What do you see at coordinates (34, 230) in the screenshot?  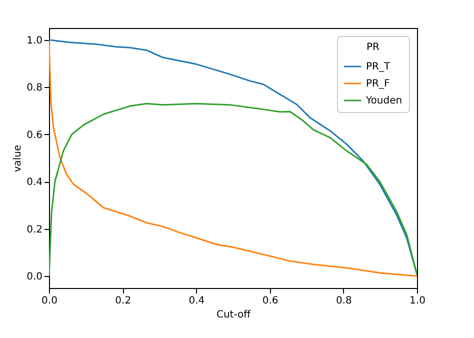 I see `y-tick-label: 0.2` at bounding box center [34, 230].